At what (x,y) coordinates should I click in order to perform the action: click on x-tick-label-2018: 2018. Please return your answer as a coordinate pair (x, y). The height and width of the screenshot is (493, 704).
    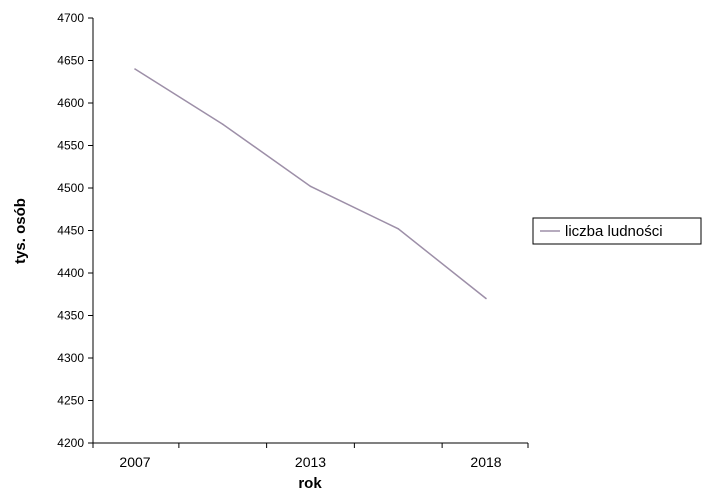
    Looking at the image, I should click on (485, 462).